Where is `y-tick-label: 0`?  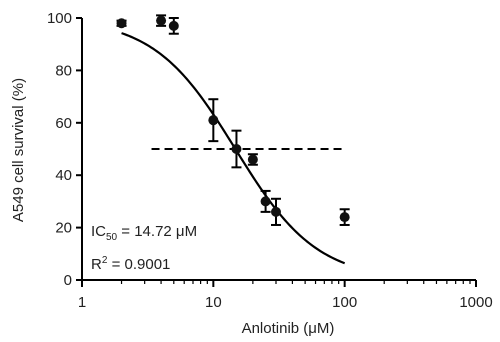 y-tick-label: 0 is located at coordinates (68, 280).